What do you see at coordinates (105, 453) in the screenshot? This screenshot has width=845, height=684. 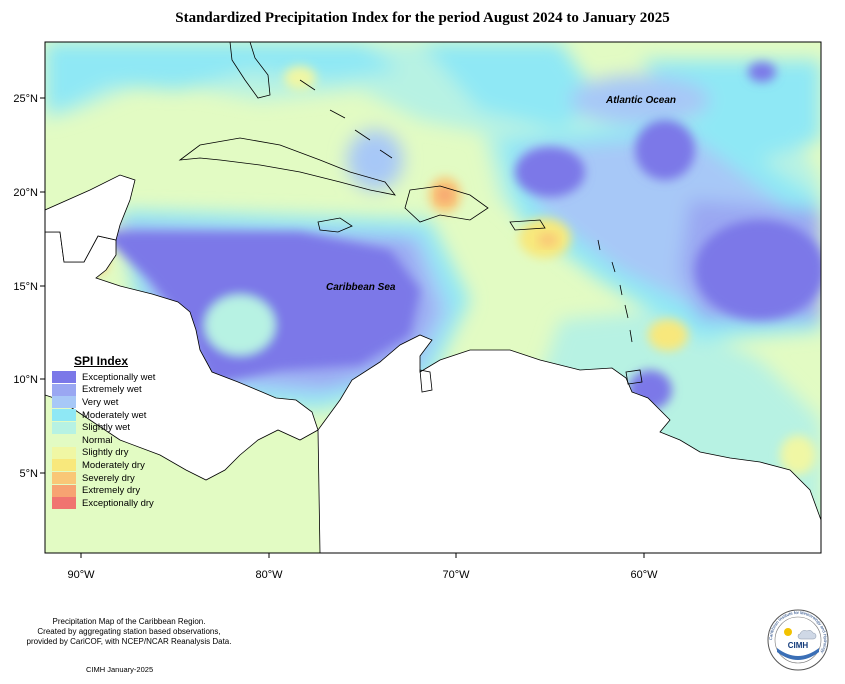 I see `legend-label: Slightly dry` at bounding box center [105, 453].